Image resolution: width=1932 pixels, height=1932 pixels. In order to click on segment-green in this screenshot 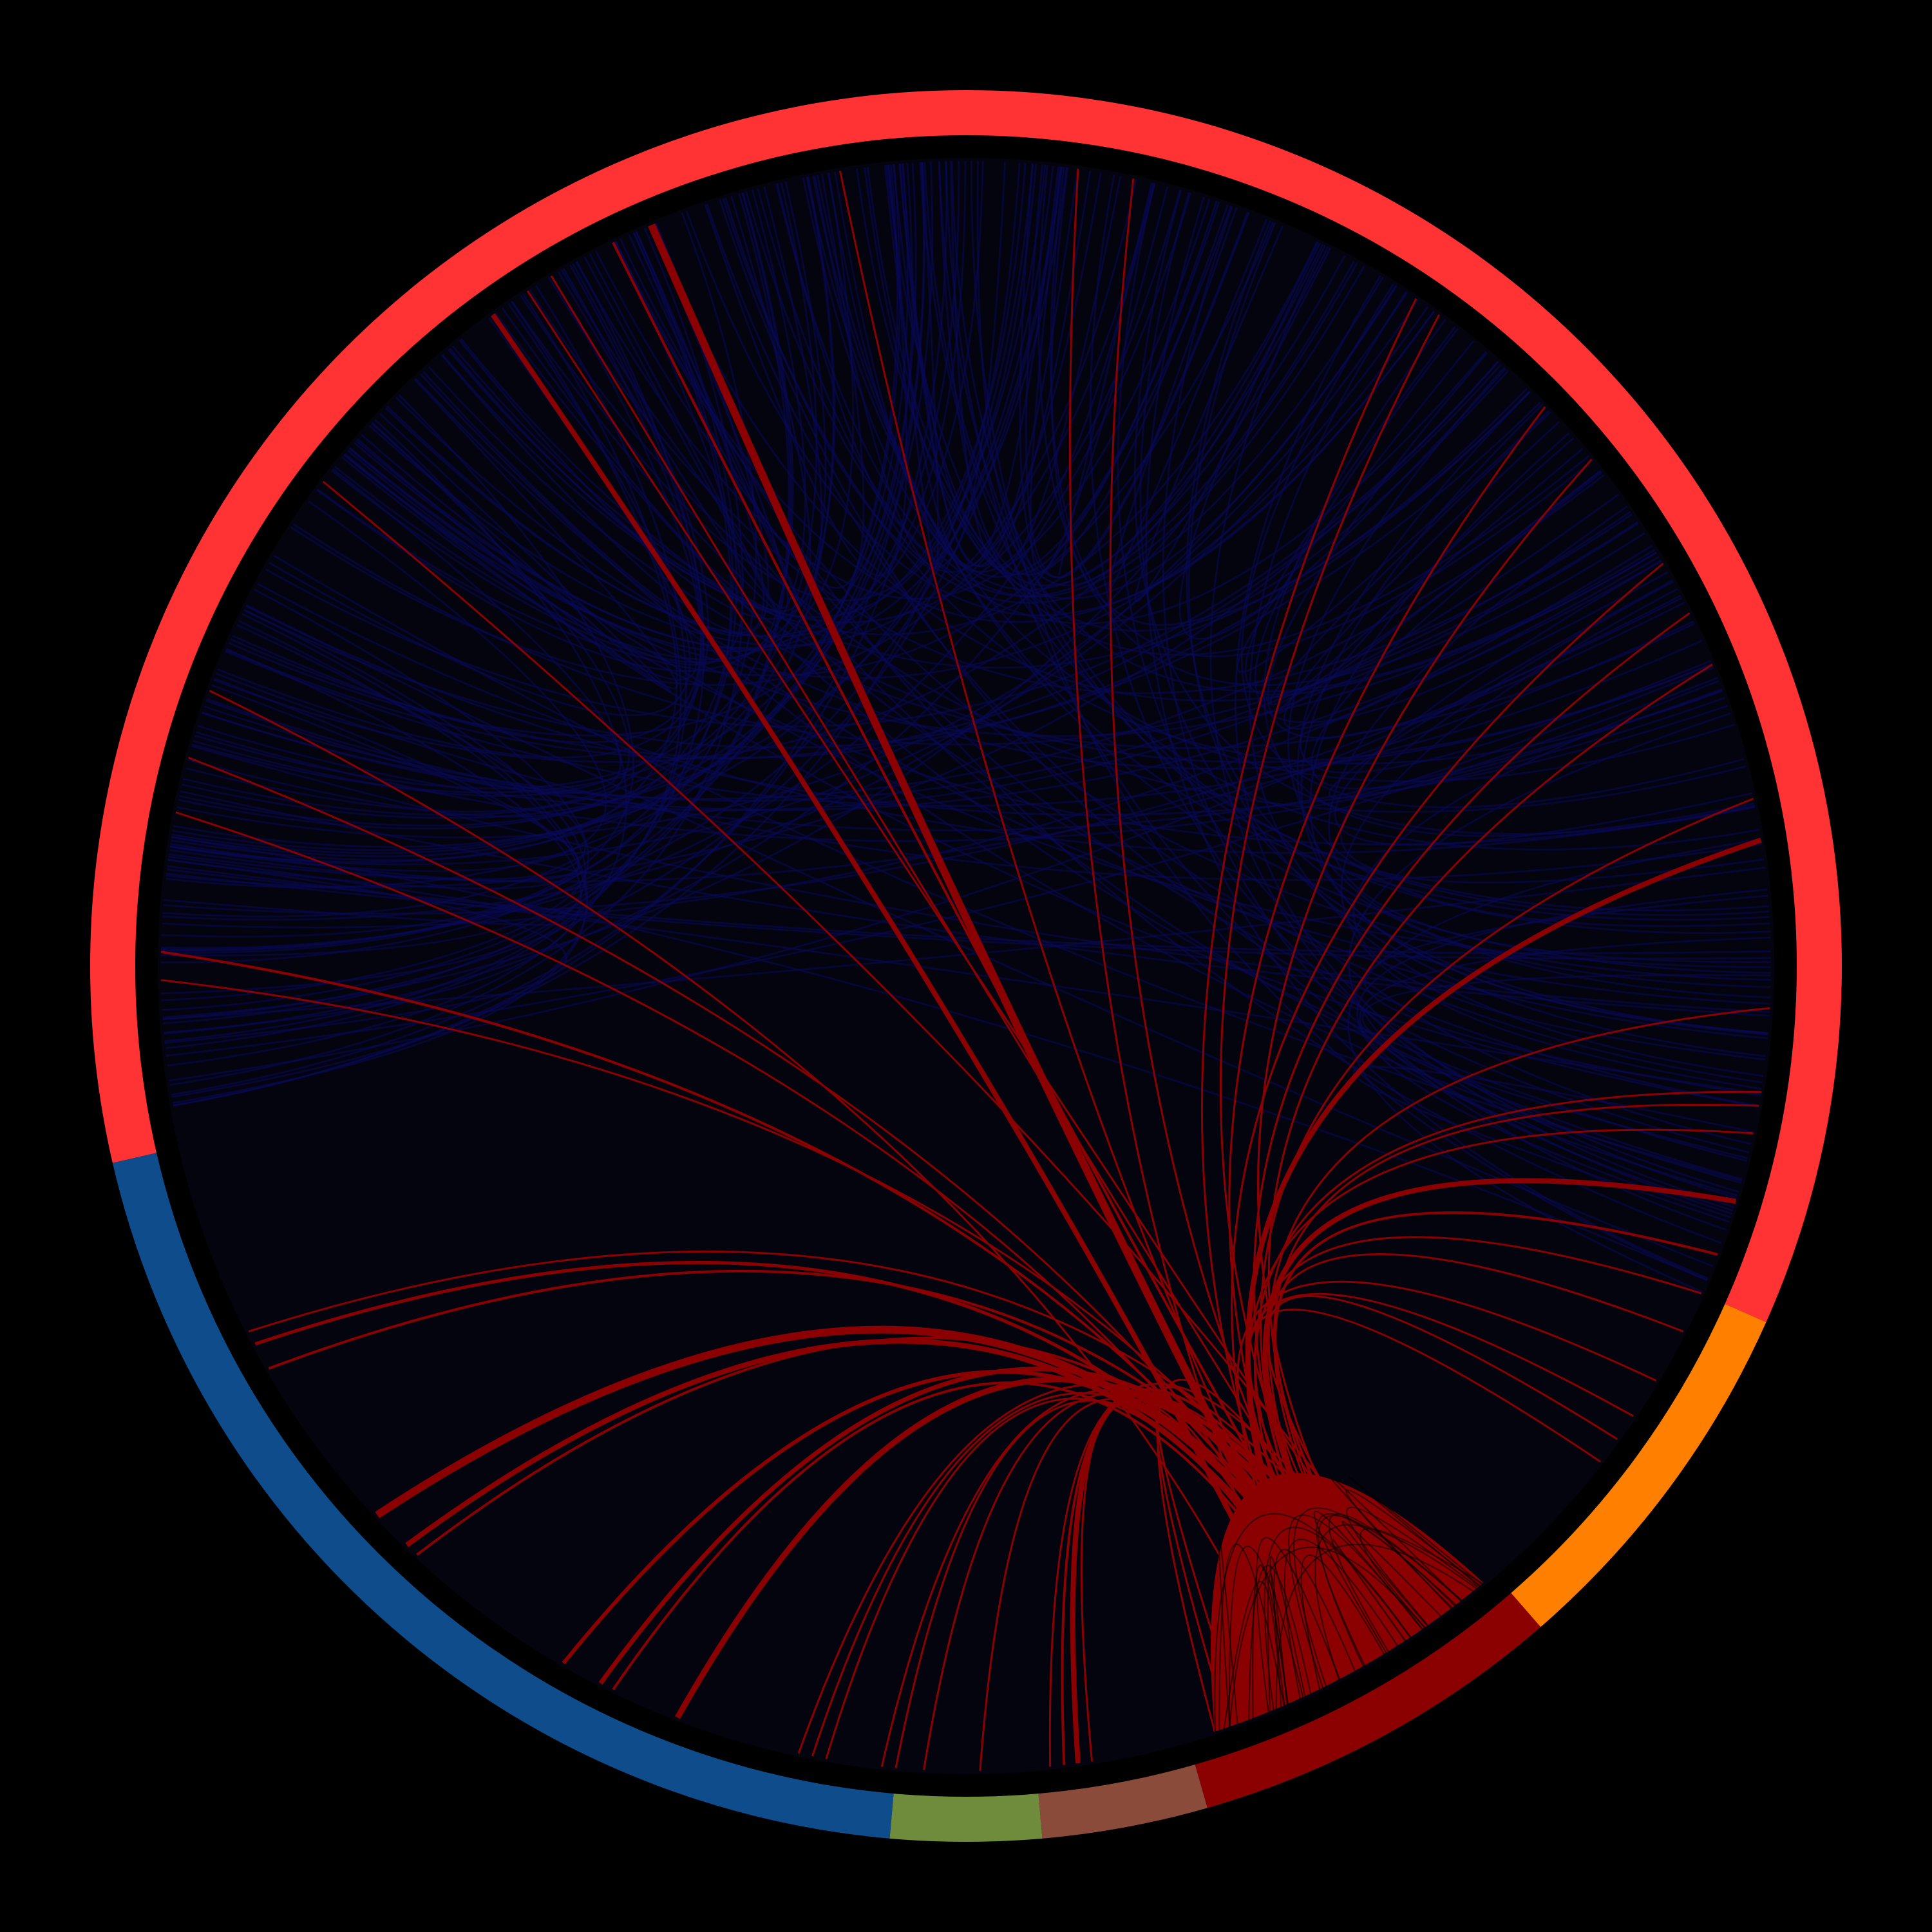, I will do `click(966, 1818)`.